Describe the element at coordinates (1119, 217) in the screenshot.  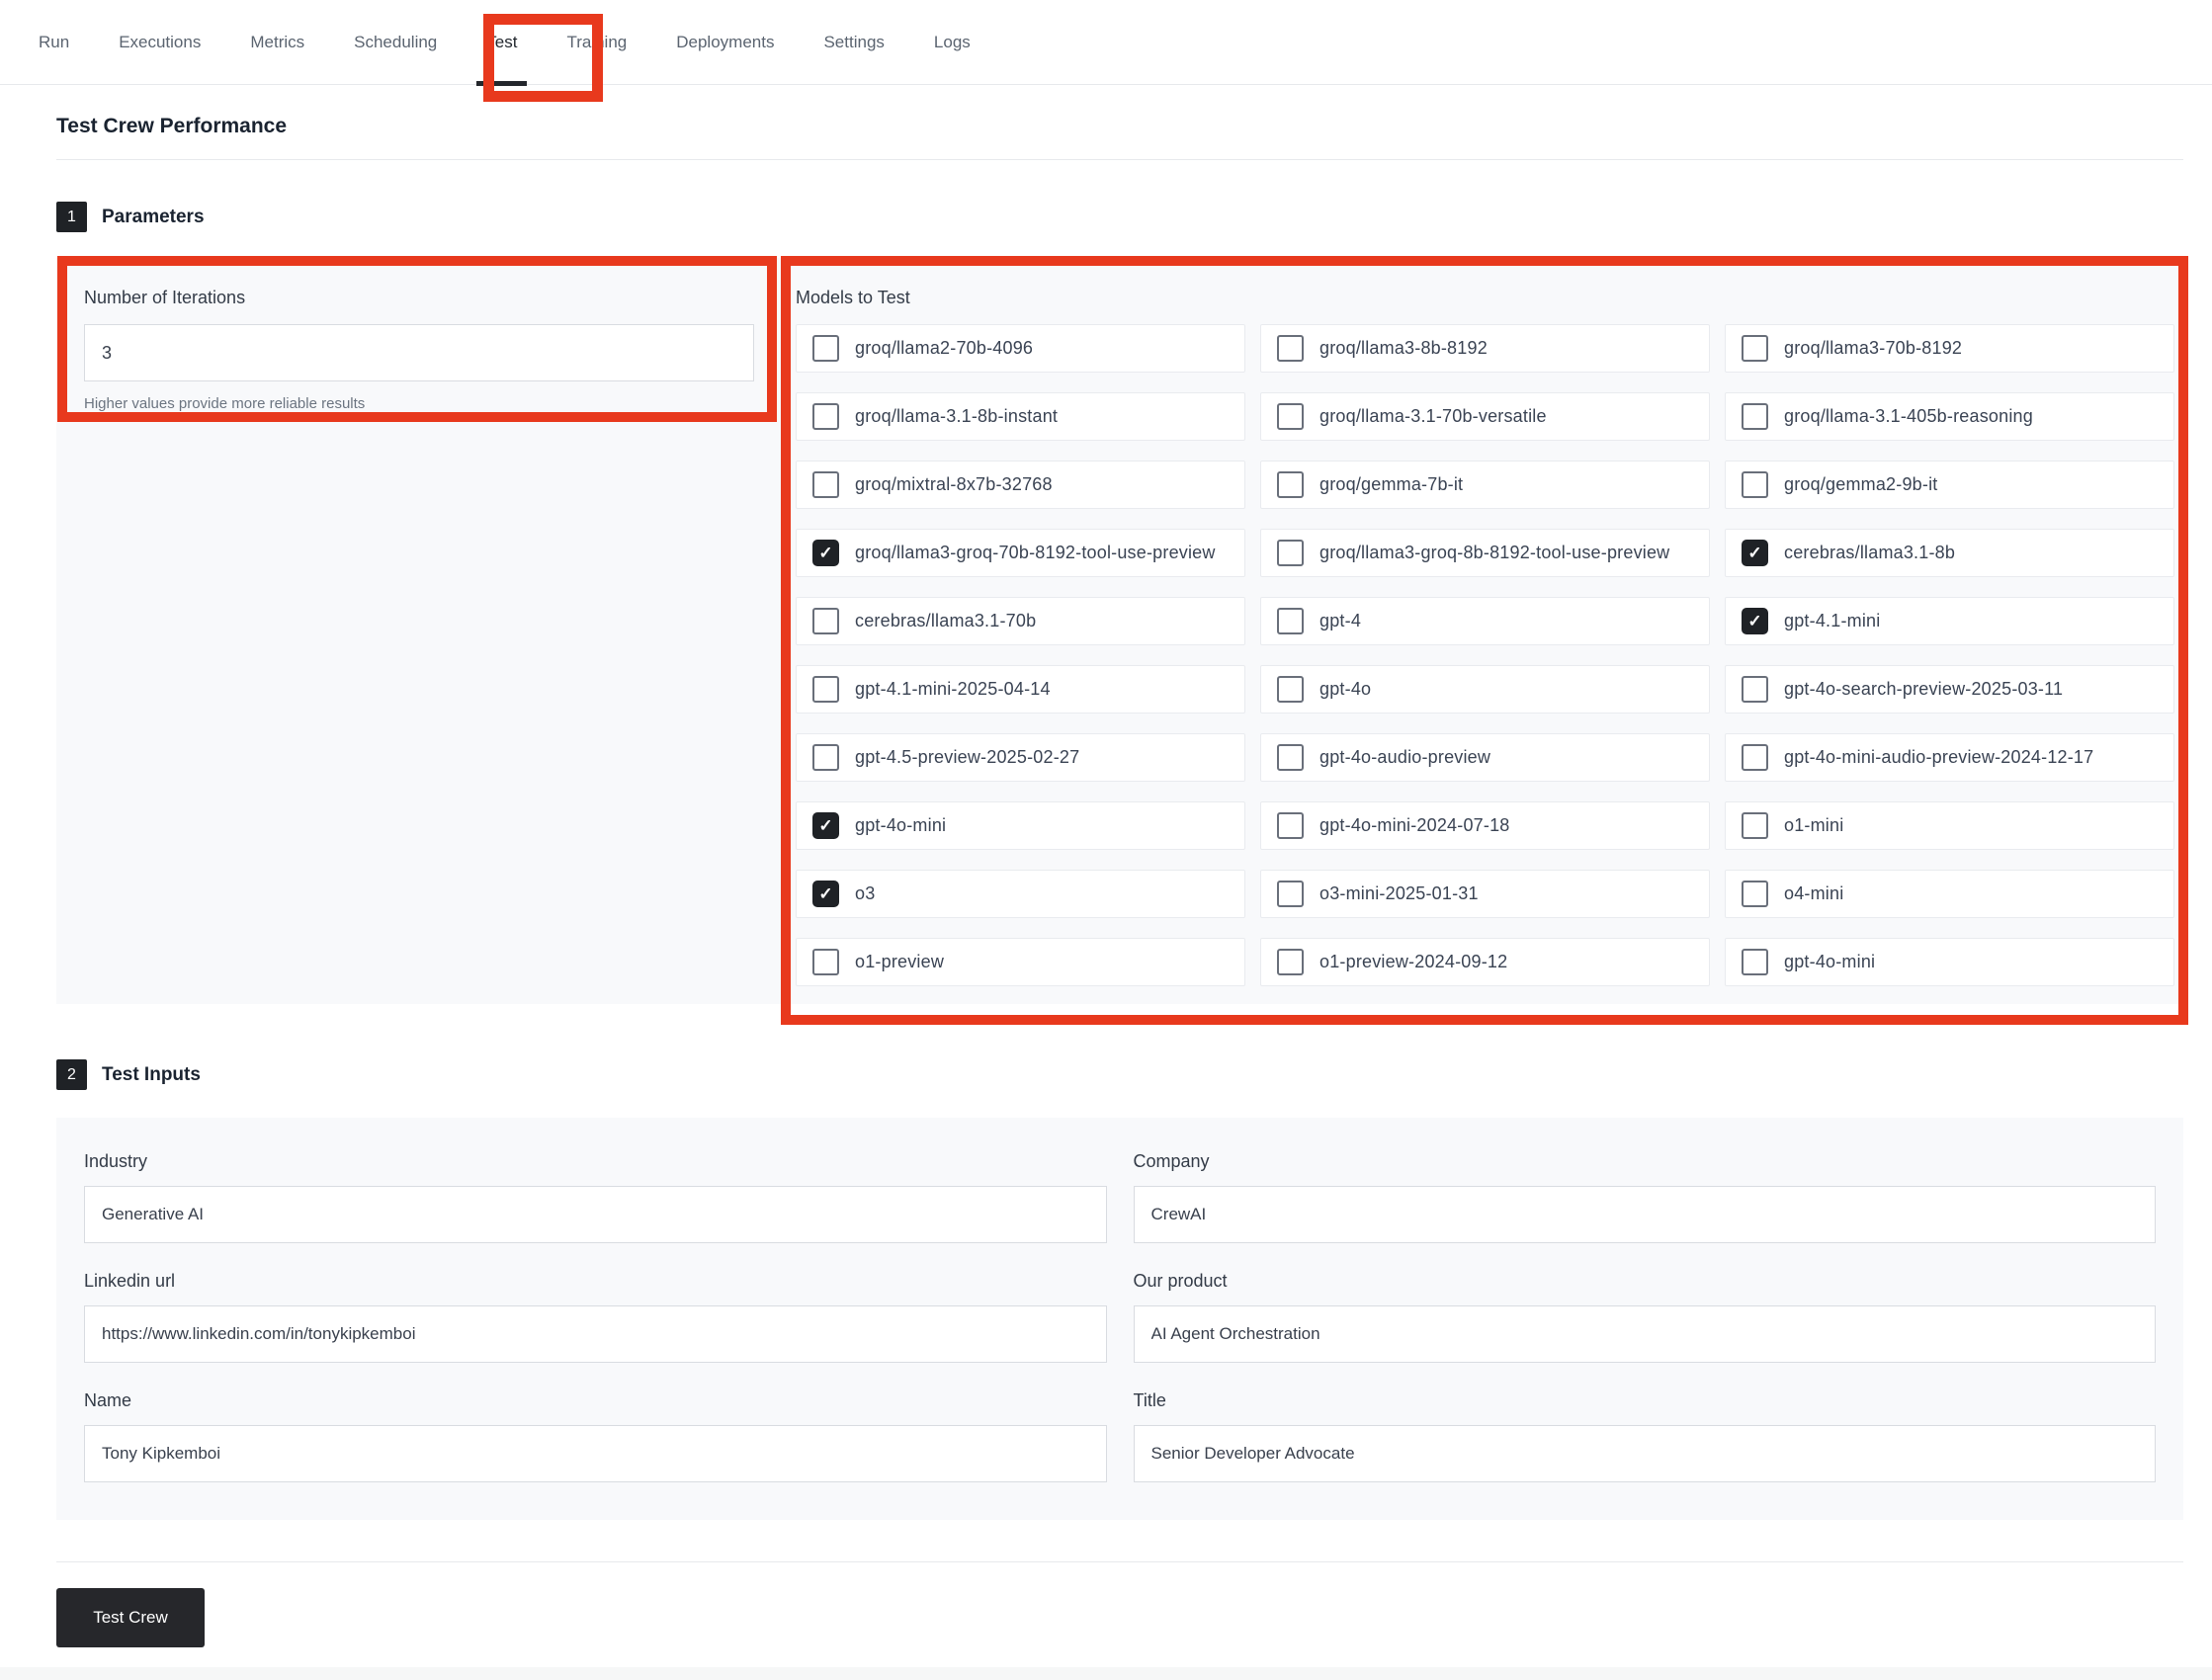
I see `parameters-section-header: 1 Parameters` at that location.